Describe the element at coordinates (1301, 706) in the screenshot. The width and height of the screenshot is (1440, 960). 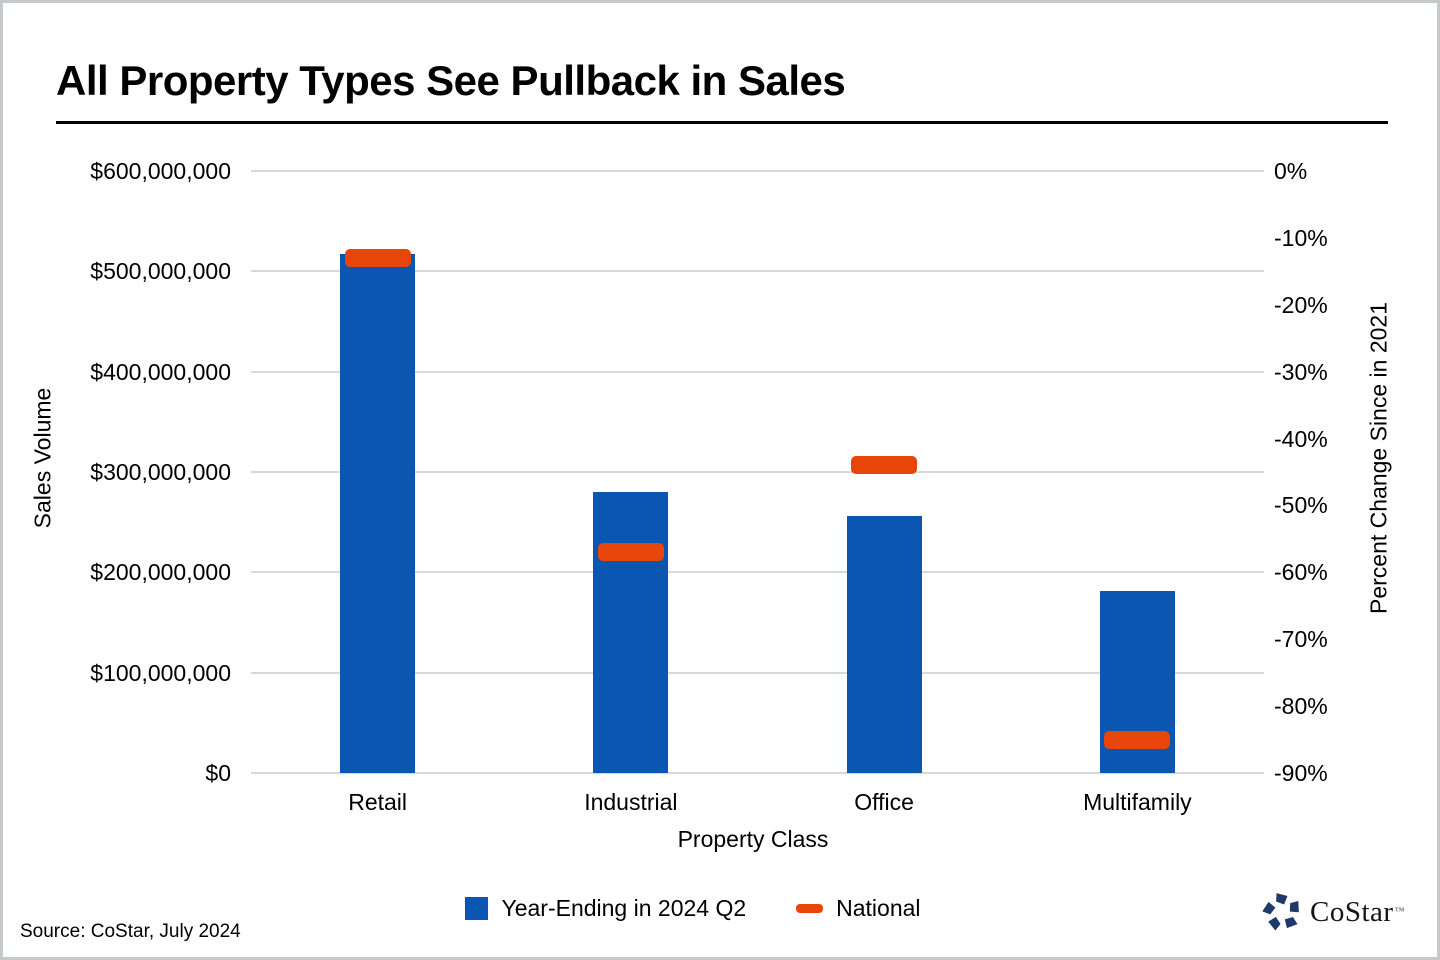
I see `y-axis-tick-right: -80%` at that location.